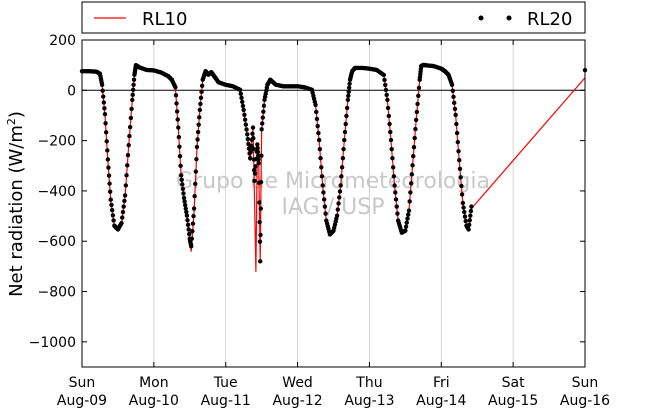 Image resolution: width=650 pixels, height=409 pixels. Describe the element at coordinates (333, 17) in the screenshot. I see `legend: RL10 RL20` at that location.